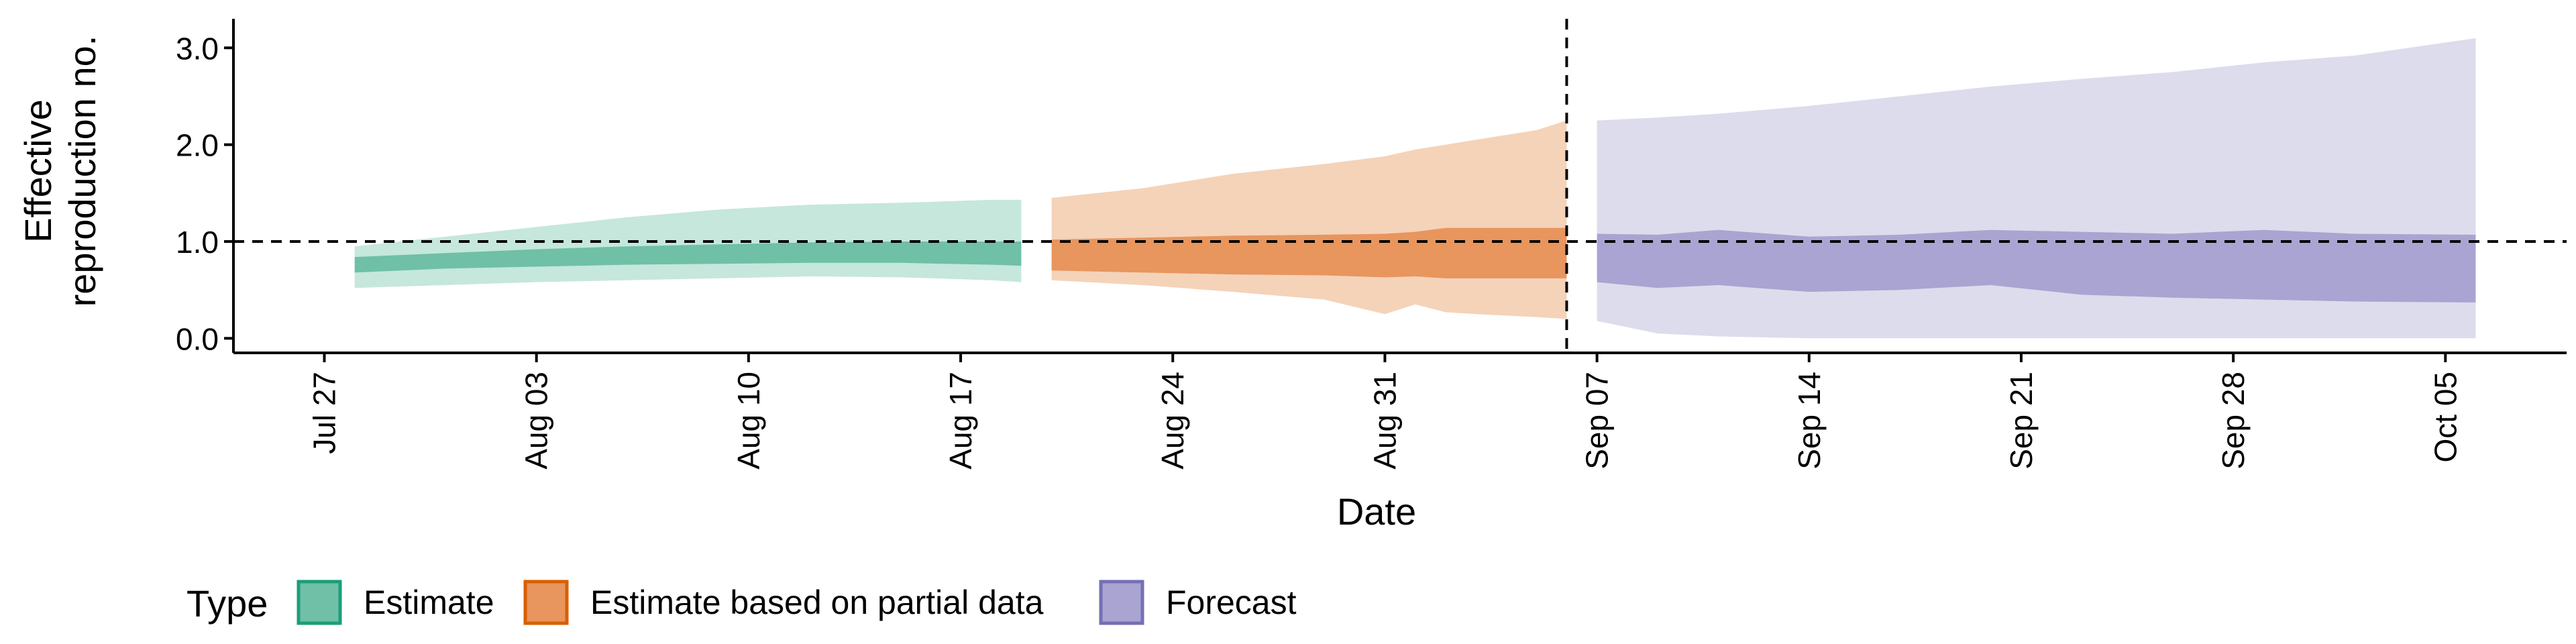  Describe the element at coordinates (324, 413) in the screenshot. I see `x-tick-label: Jul 27` at that location.